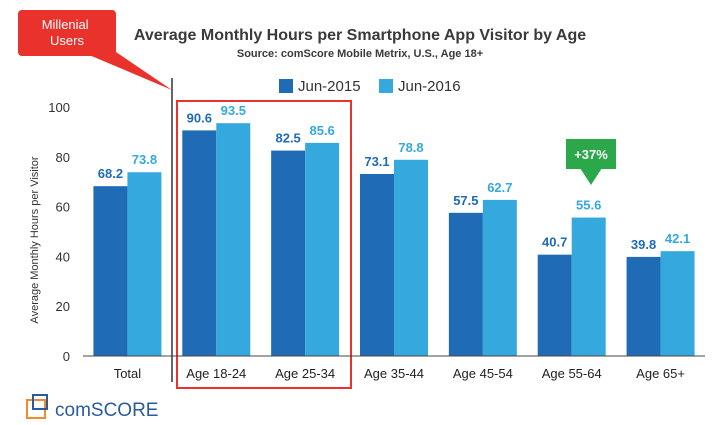 This screenshot has height=425, width=720. Describe the element at coordinates (199, 117) in the screenshot. I see `value-label-jun-2015-age-18-24: 90.6` at that location.